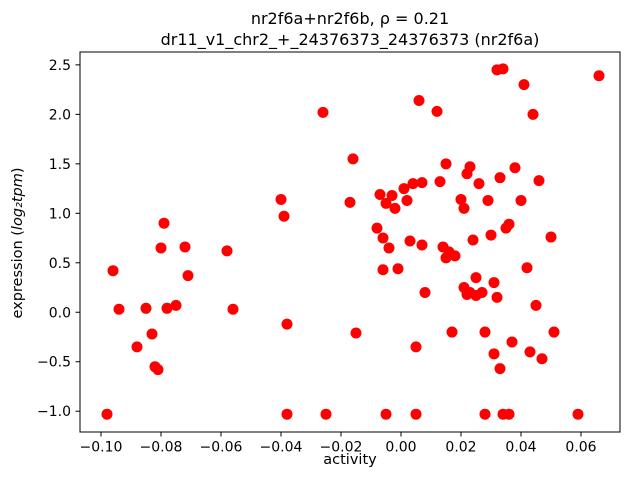  What do you see at coordinates (18, 202) in the screenshot?
I see `y-axis-label-math: log₂tpm` at bounding box center [18, 202].